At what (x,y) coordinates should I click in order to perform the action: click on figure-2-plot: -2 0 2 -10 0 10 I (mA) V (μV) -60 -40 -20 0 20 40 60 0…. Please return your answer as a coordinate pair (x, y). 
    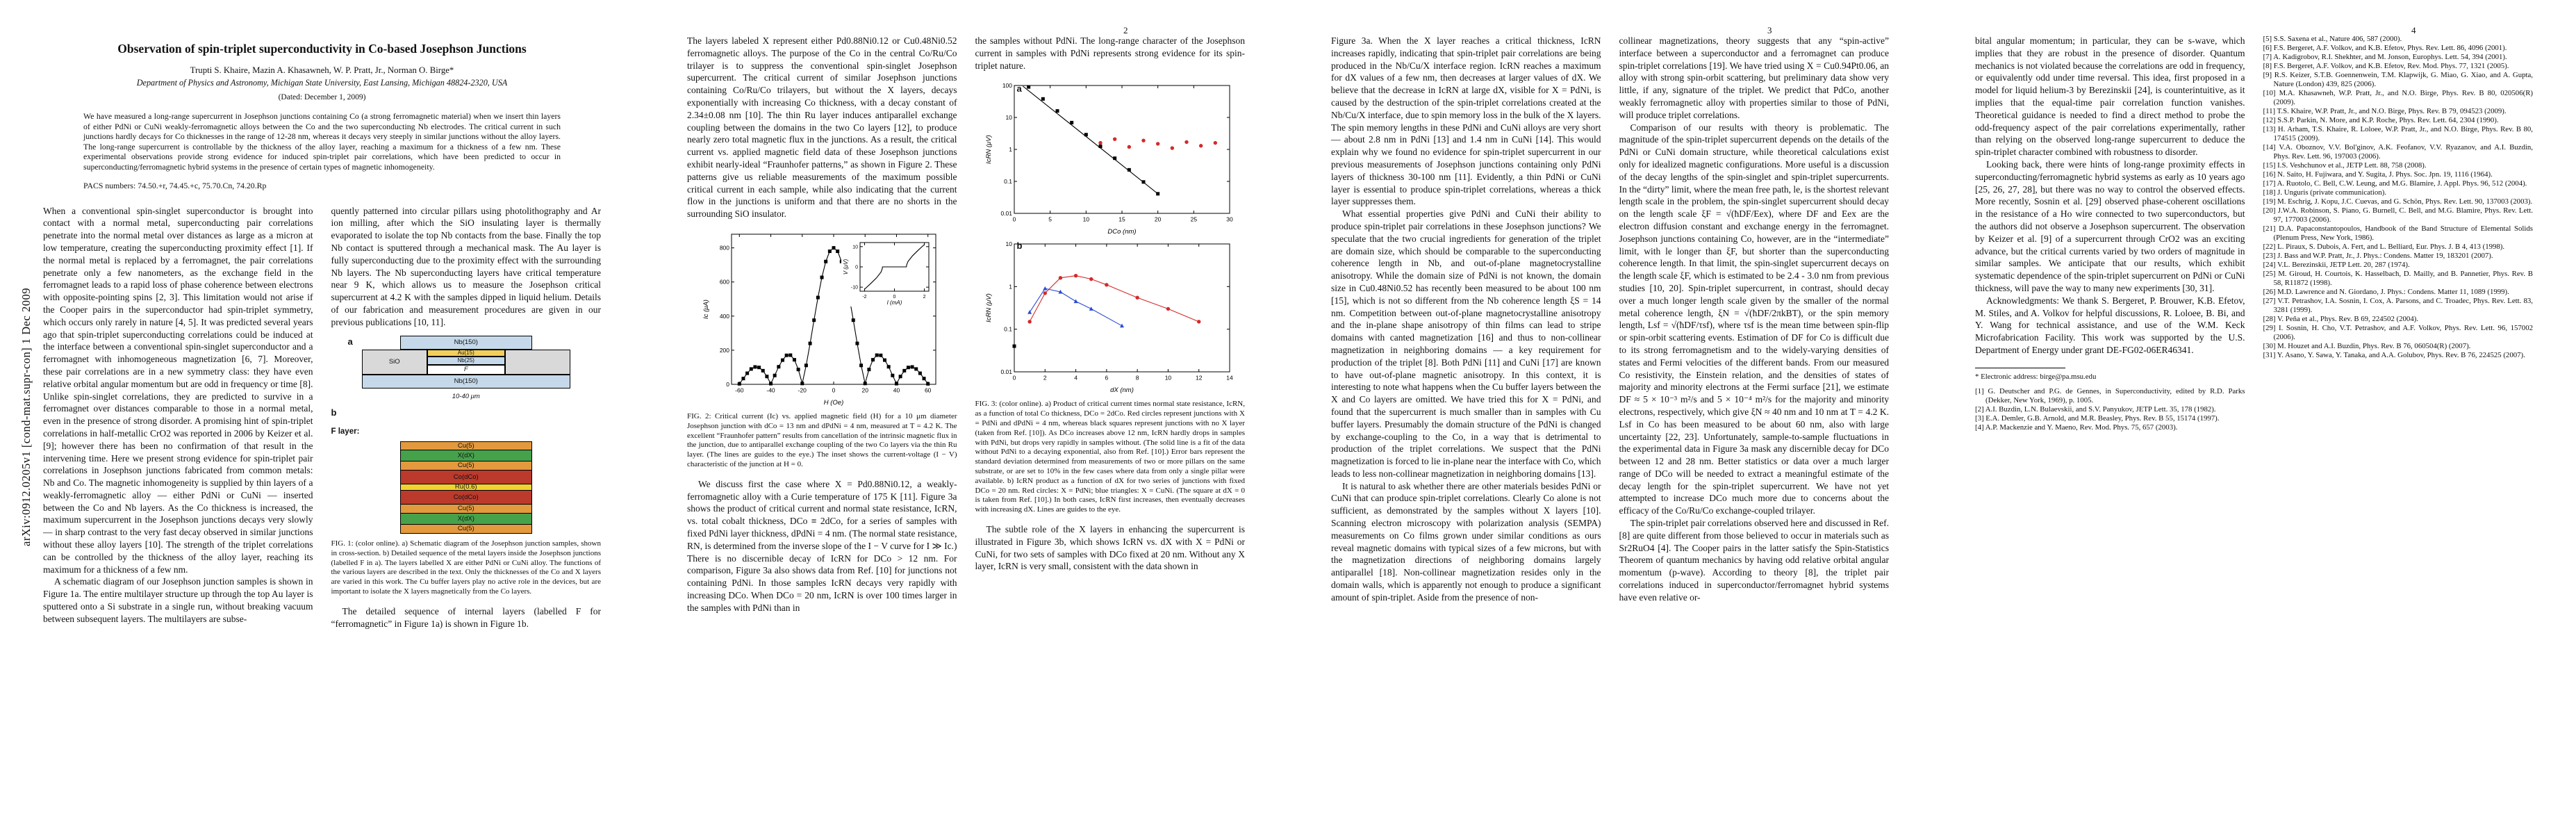
    Looking at the image, I should click on (822, 317).